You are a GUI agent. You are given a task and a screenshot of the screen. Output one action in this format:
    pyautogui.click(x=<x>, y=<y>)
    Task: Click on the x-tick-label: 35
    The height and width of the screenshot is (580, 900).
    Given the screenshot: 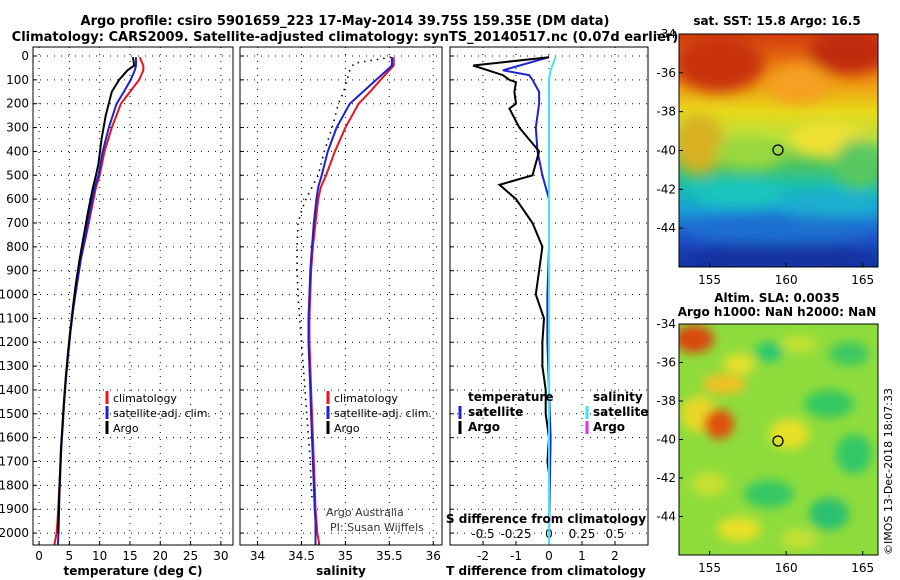 What is the action you would take?
    pyautogui.click(x=345, y=556)
    